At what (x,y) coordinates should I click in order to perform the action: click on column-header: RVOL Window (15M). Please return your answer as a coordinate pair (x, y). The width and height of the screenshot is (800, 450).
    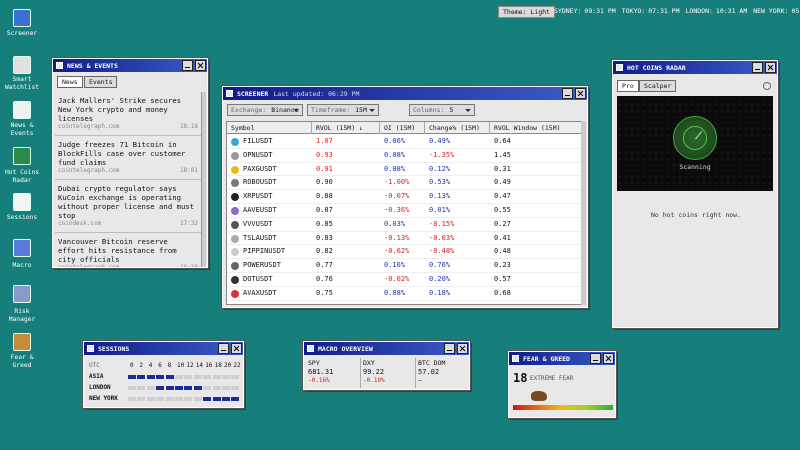
    Looking at the image, I should click on (535, 128).